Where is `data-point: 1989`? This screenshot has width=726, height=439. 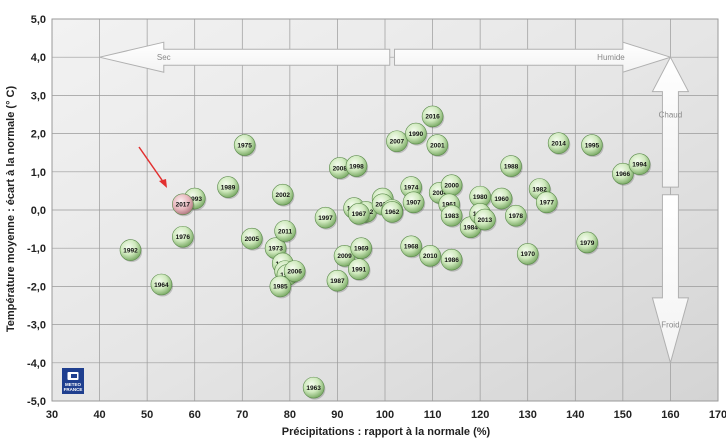
data-point: 1989 is located at coordinates (228, 188).